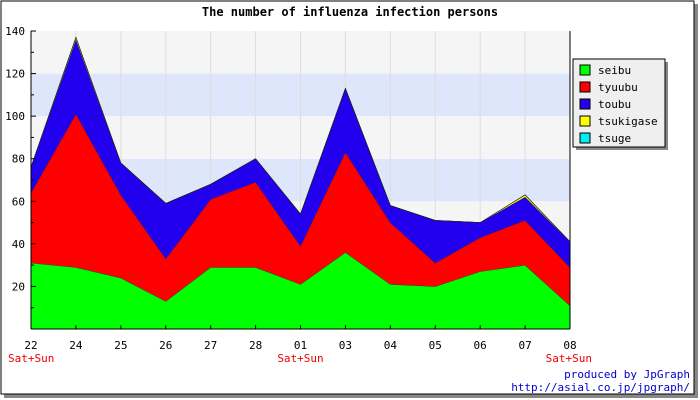  I want to click on credit-line-2: http://asial.co.jp/jpgraph/, so click(600, 387).